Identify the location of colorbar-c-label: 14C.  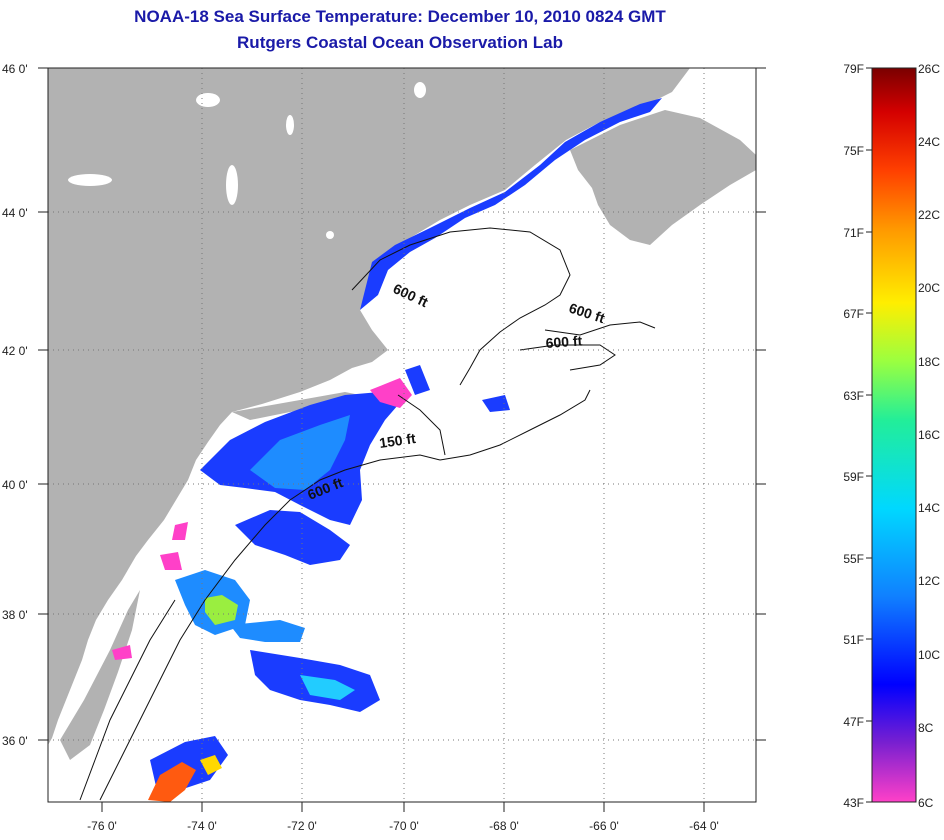
(929, 508).